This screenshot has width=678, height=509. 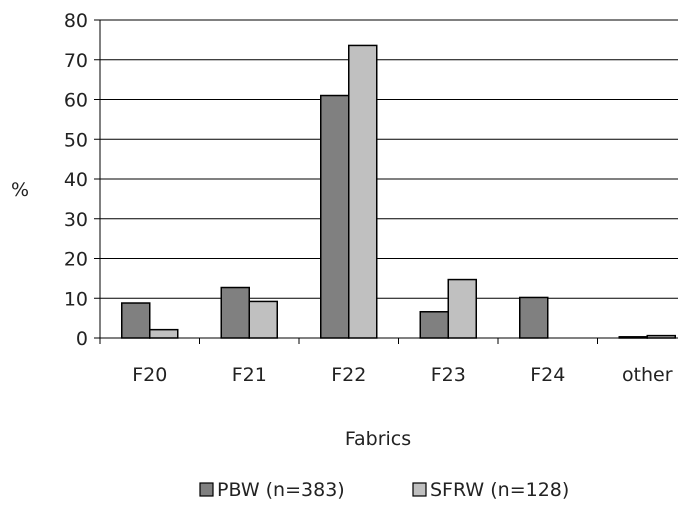 I want to click on y-tick-label-30: 30, so click(x=76, y=220).